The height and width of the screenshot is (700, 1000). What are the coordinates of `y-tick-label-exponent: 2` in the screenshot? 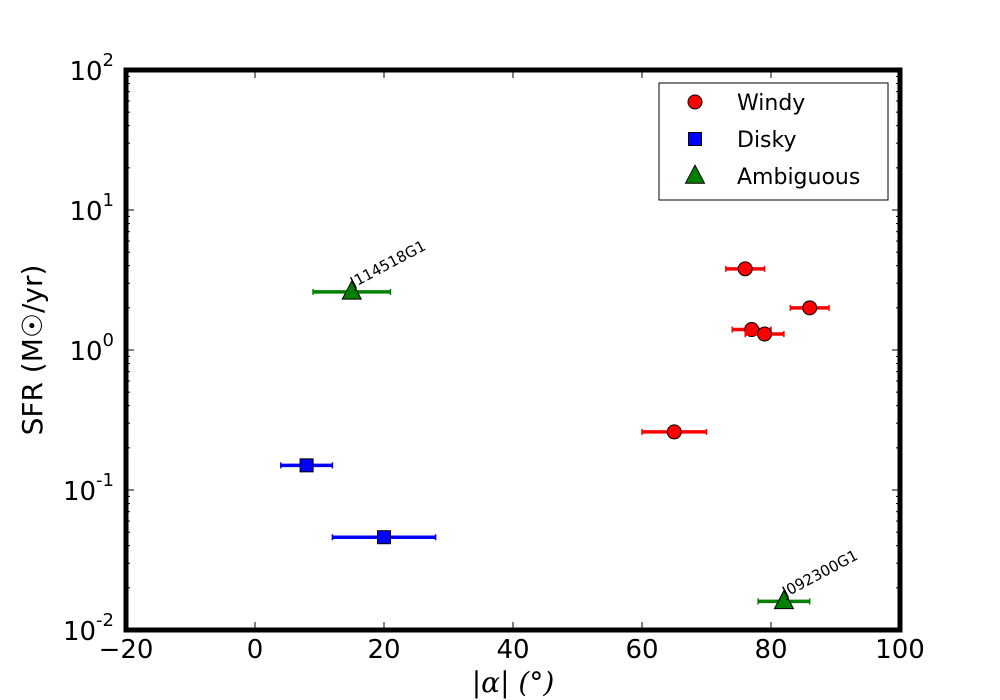 It's located at (108, 60).